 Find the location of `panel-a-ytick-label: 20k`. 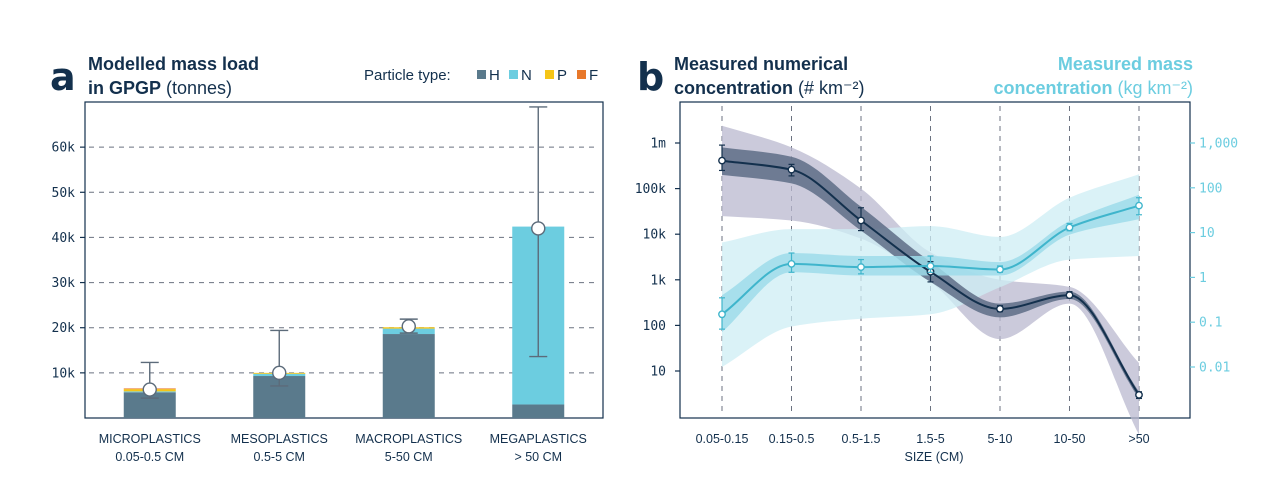

panel-a-ytick-label: 20k is located at coordinates (64, 328).